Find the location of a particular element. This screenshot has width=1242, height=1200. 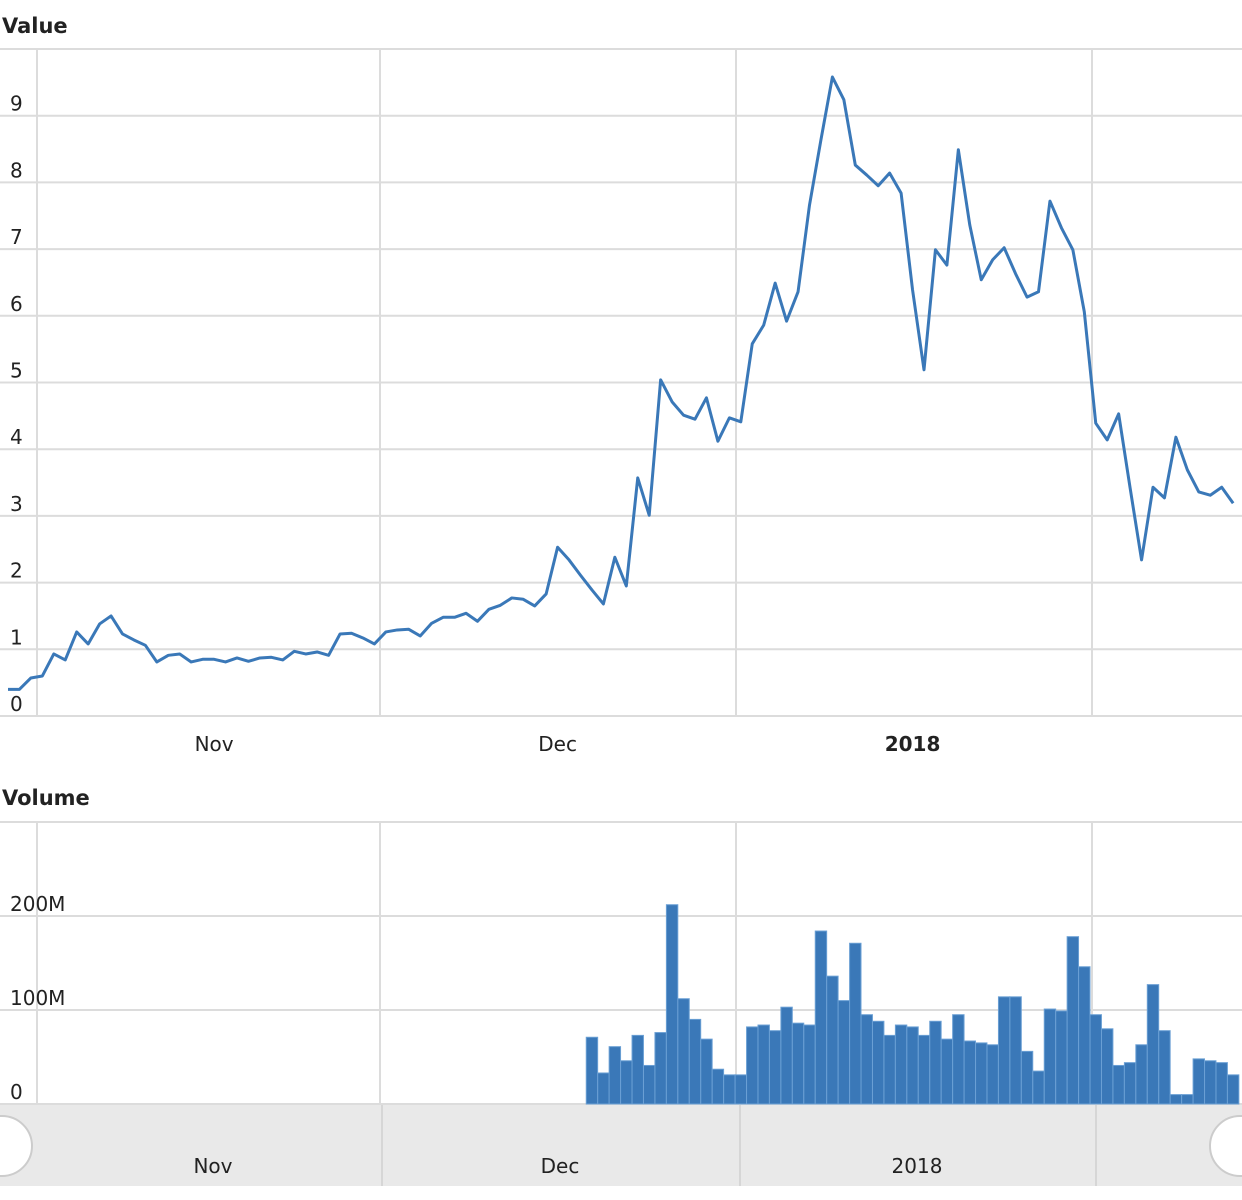

y-tick-label: 5 is located at coordinates (16, 371).